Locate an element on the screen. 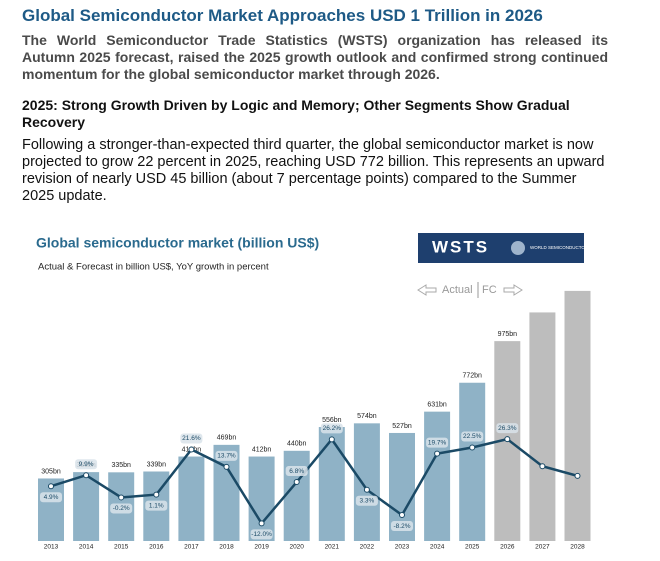  growth-label: 22.5% is located at coordinates (472, 436).